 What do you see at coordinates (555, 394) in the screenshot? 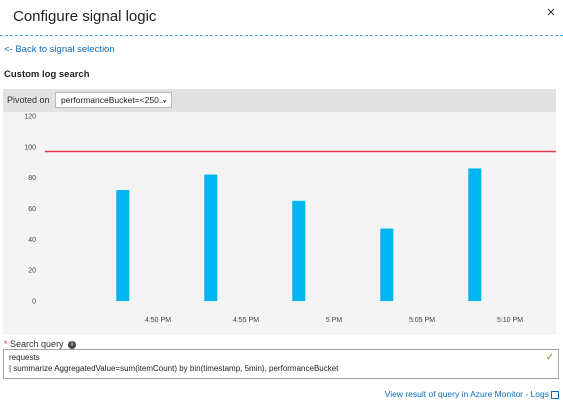
I see `external-link-icon` at bounding box center [555, 394].